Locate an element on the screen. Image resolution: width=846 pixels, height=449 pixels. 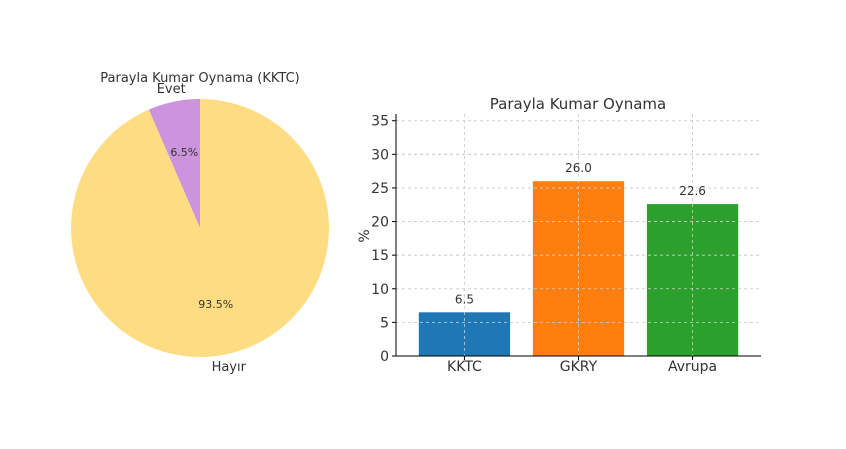
pie-category-label: Hayır is located at coordinates (229, 367).